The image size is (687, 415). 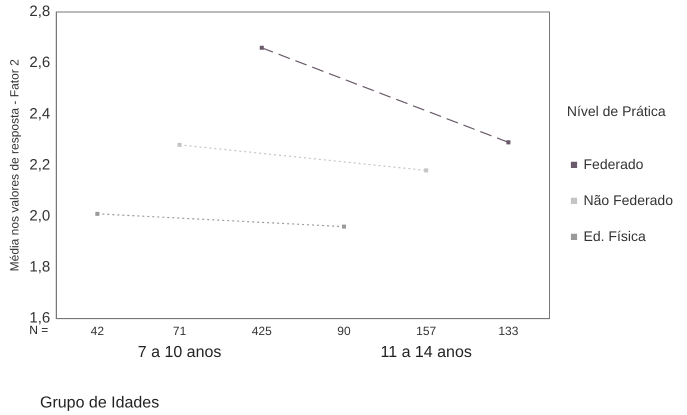 What do you see at coordinates (616, 110) in the screenshot?
I see `legend-title: Nível de Prática` at bounding box center [616, 110].